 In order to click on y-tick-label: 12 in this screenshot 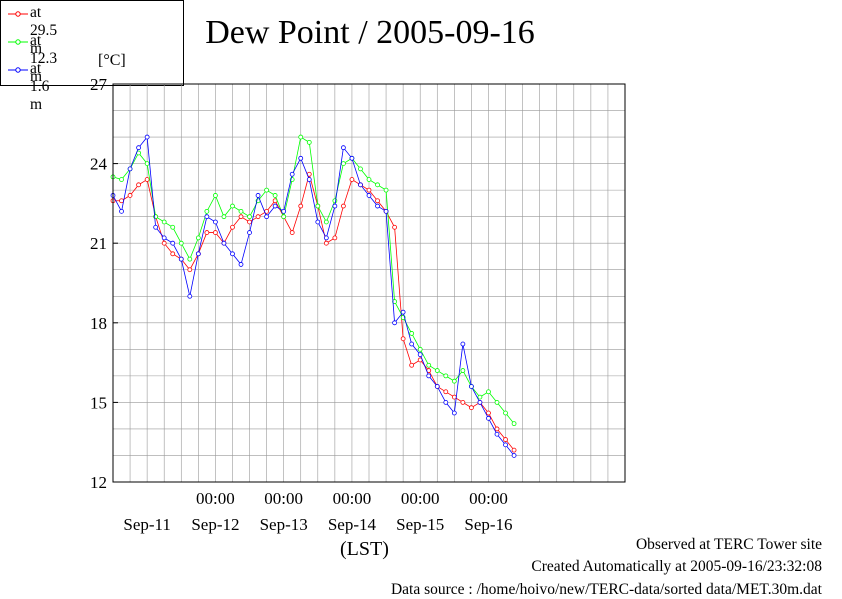, I will do `click(98, 482)`.